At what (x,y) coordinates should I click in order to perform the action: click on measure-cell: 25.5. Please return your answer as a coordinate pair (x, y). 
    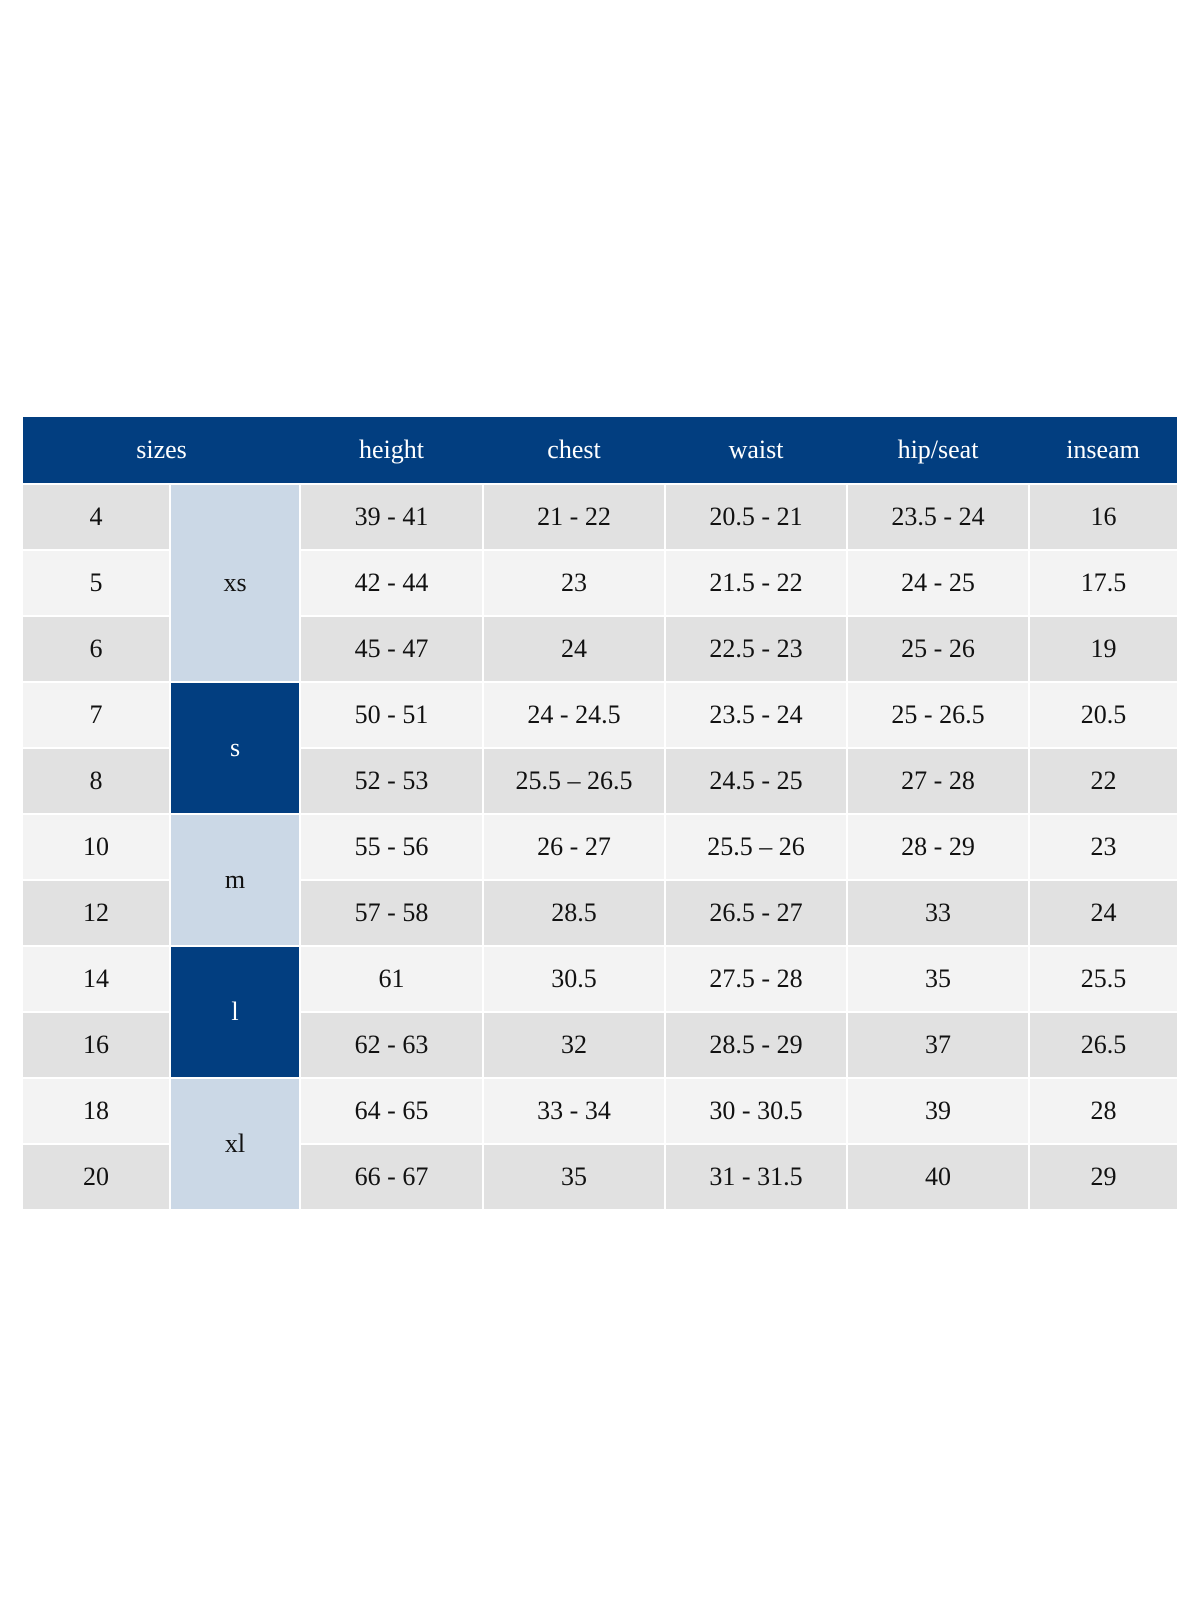
    Looking at the image, I should click on (1103, 979).